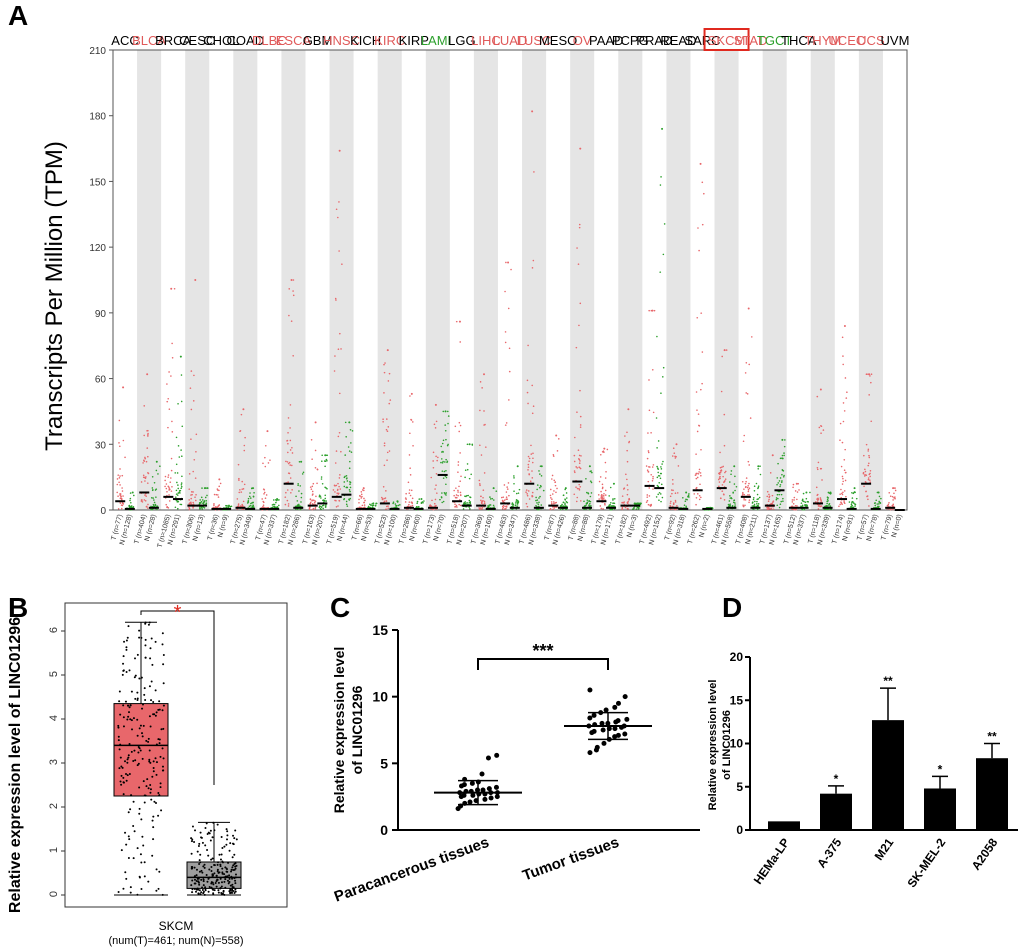 The image size is (1020, 948). Describe the element at coordinates (799, 40) in the screenshot. I see `cancer-label-thca: THCA` at that location.